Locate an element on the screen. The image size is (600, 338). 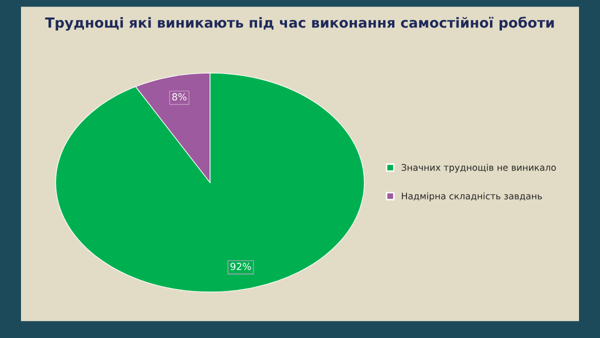
legend-label: Значних труднощів не виникало is located at coordinates (479, 168).